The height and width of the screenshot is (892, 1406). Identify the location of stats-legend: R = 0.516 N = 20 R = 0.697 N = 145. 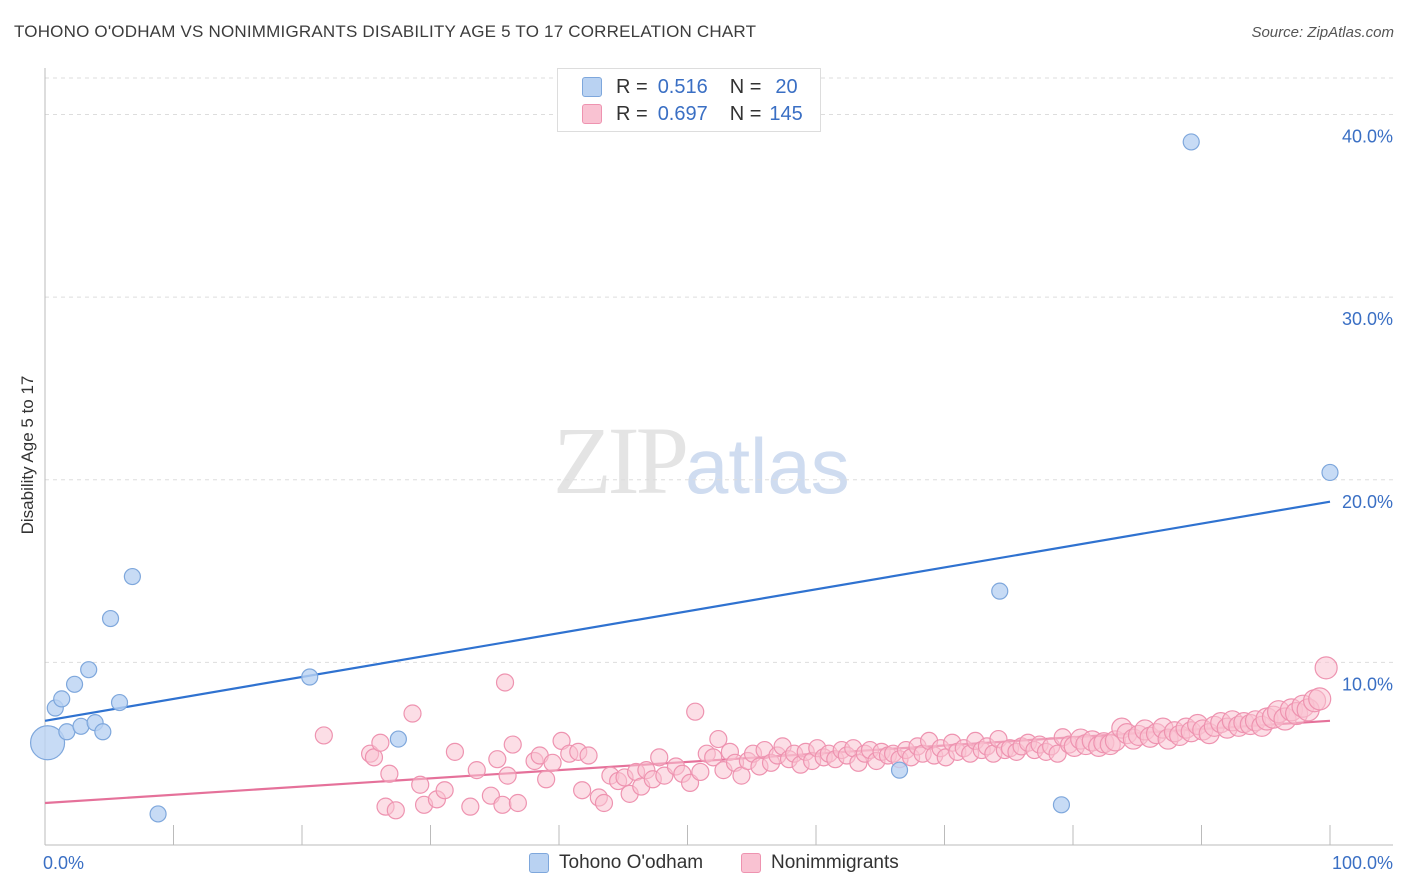
(689, 100).